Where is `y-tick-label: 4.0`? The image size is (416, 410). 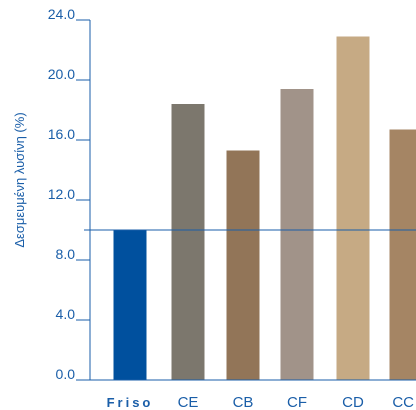
y-tick-label: 4.0 is located at coordinates (66, 314).